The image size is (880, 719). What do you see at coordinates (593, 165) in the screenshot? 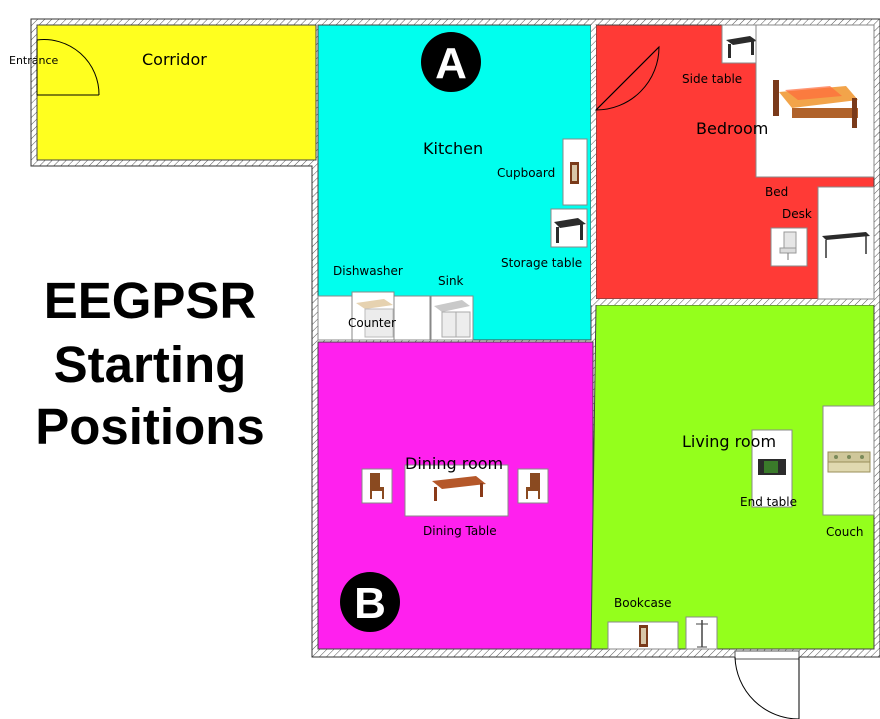
I see `wall-kitchen-bedroom` at bounding box center [593, 165].